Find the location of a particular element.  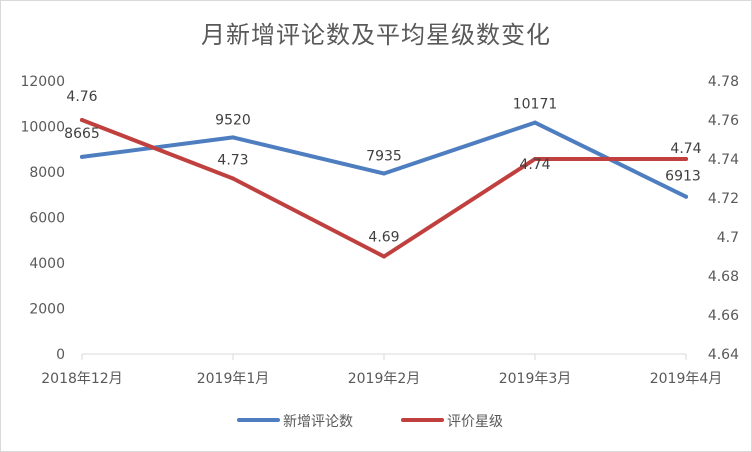

data-label-review-count: 10171 is located at coordinates (535, 105).